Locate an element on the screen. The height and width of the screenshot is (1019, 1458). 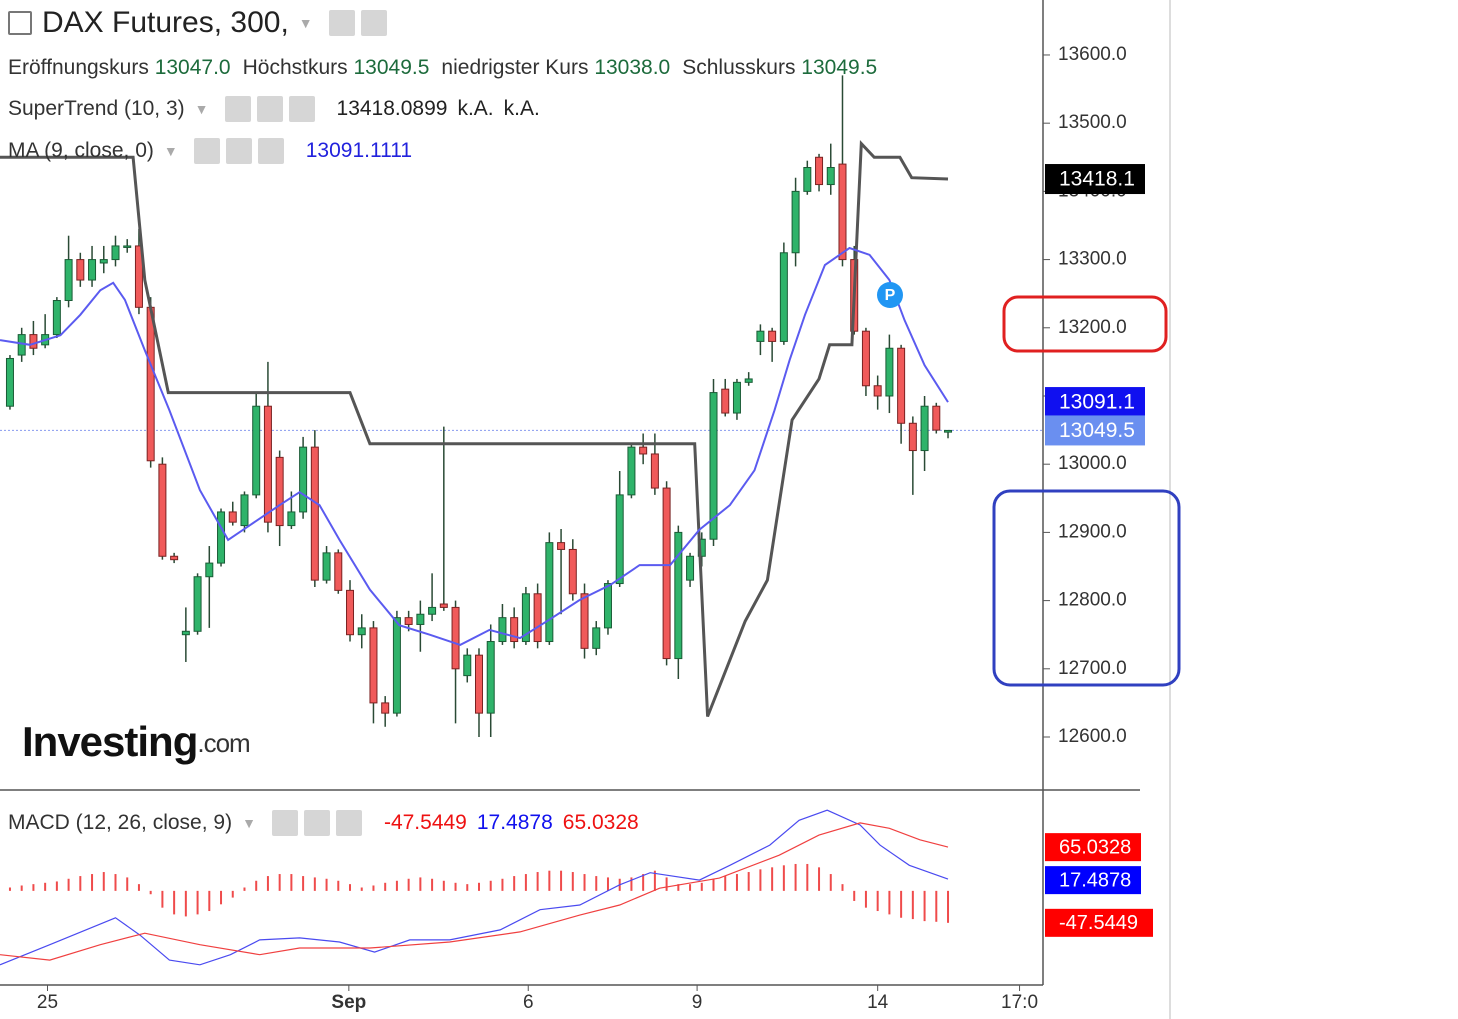
y-tick-label: 13000.0 is located at coordinates (1092, 463).